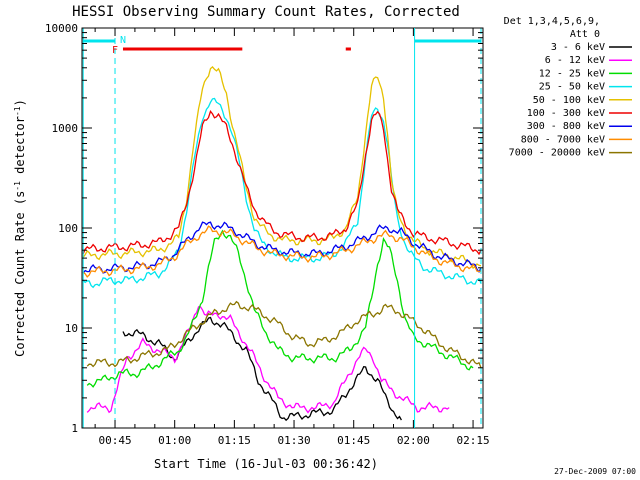  I want to click on x-tick-label: 01:00, so click(174, 440).